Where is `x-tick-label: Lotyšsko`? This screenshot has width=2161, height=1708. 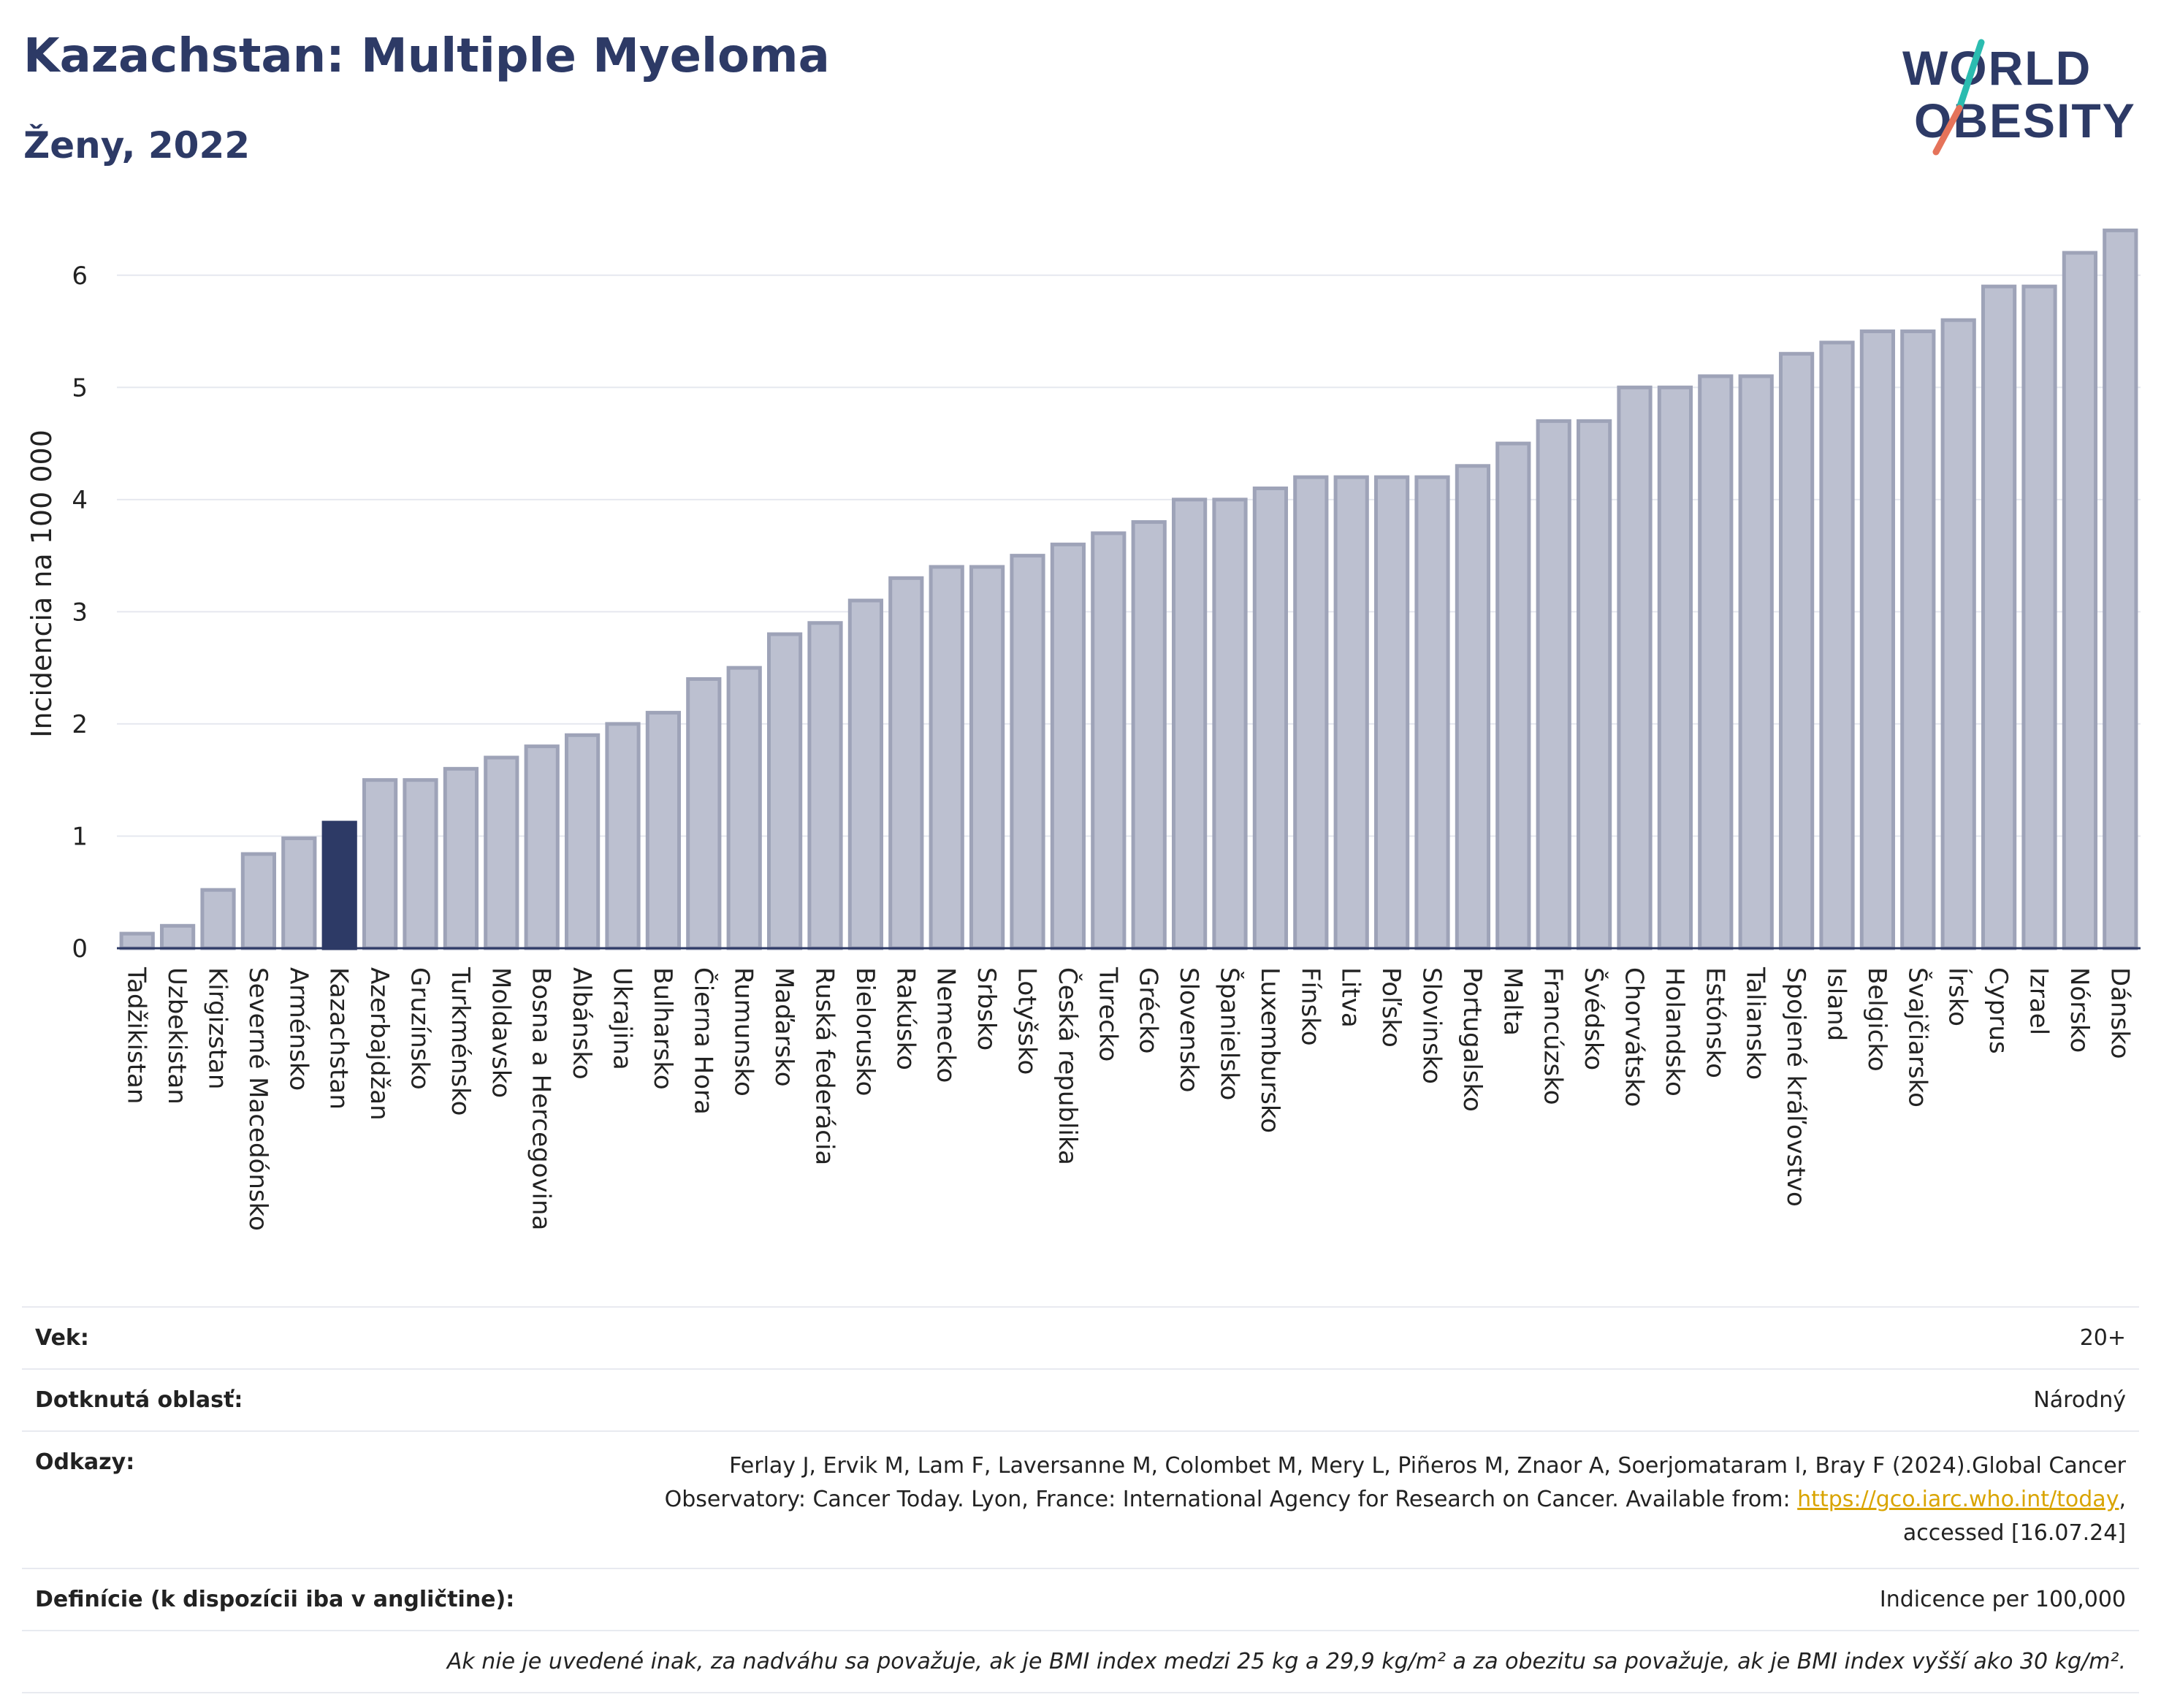 x-tick-label: Lotyšsko is located at coordinates (1027, 1021).